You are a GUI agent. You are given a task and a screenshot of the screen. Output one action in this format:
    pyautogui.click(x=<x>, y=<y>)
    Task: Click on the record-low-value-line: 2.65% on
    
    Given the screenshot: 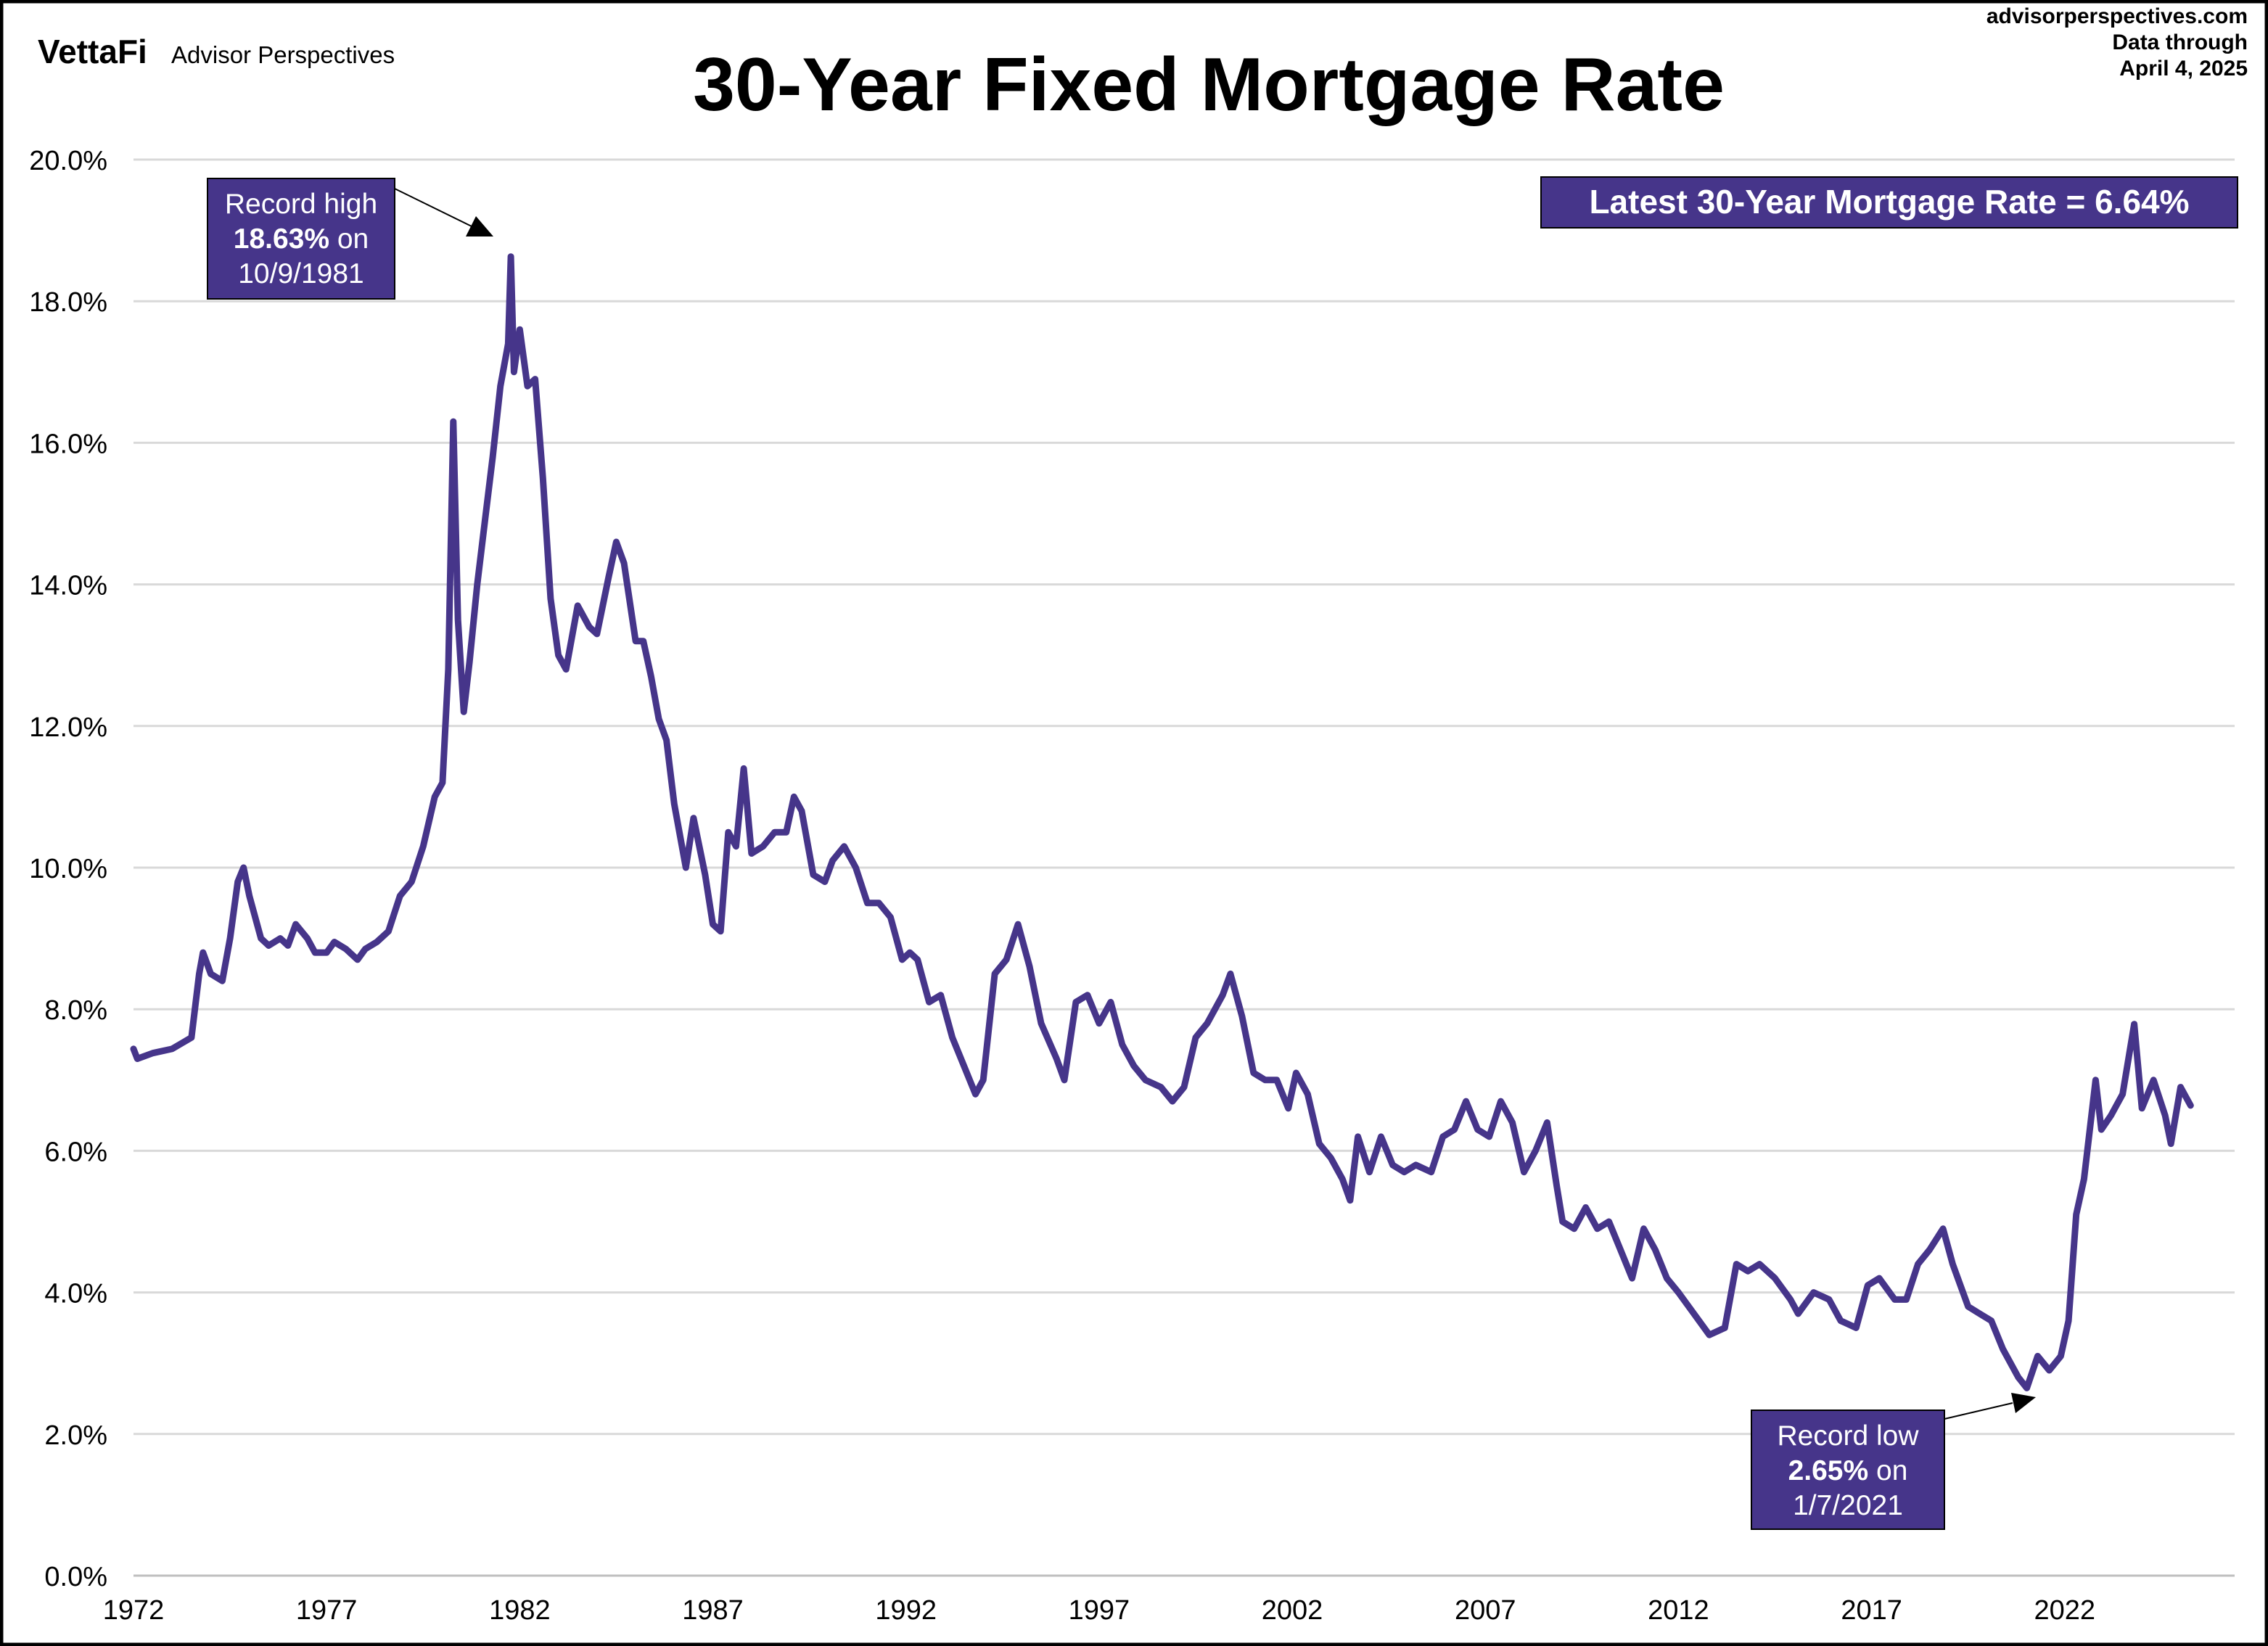 What is the action you would take?
    pyautogui.click(x=1848, y=1470)
    